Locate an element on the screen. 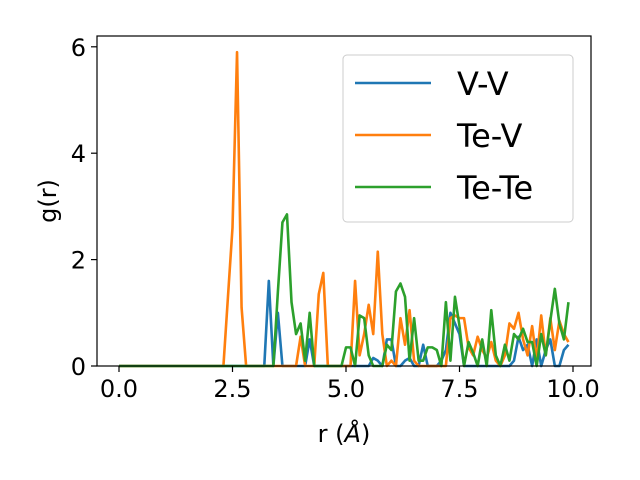 Image resolution: width=640 pixels, height=480 pixels. legend-item-te-te: Te-Te is located at coordinates (444, 188).